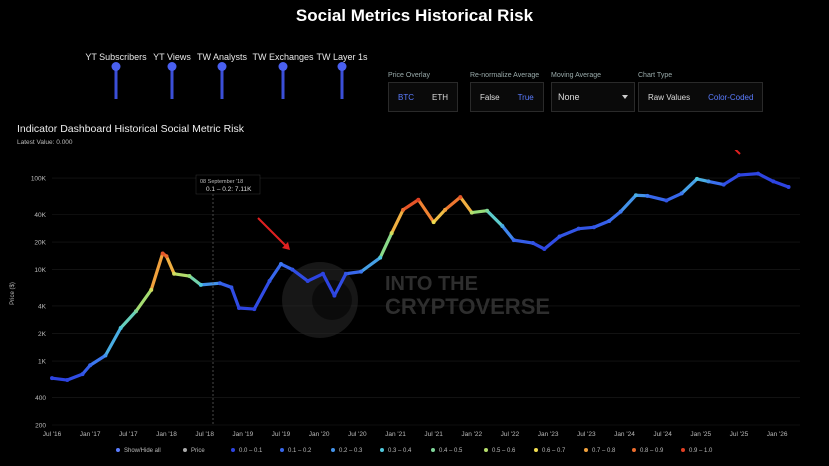 The width and height of the screenshot is (829, 466). What do you see at coordinates (700, 434) in the screenshot?
I see `x-tick-label: Jan '25` at bounding box center [700, 434].